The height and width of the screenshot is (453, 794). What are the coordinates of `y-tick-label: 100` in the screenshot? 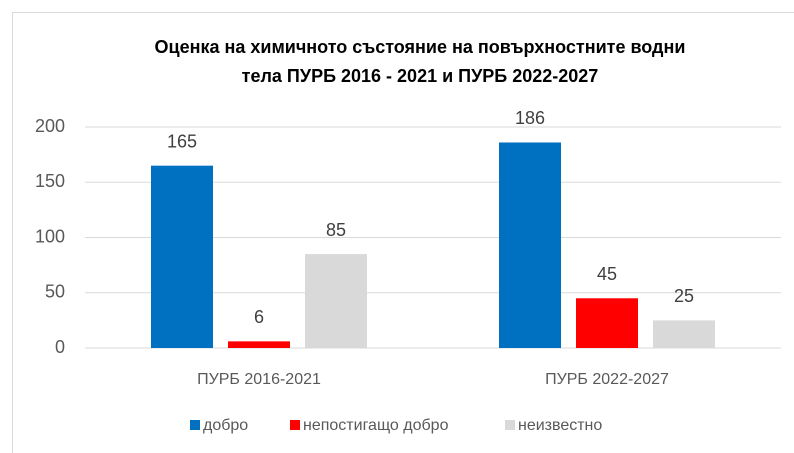 It's located at (50, 236).